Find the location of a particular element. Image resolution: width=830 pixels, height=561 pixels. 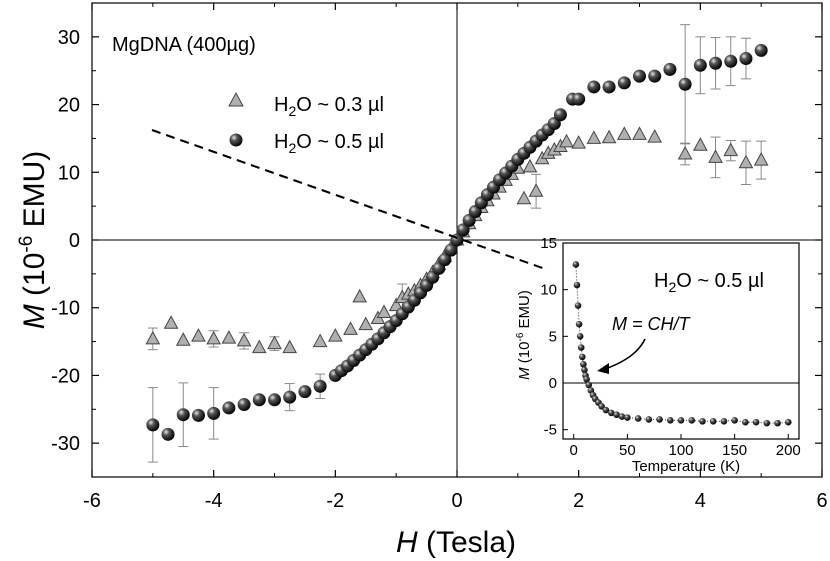

inset-y-axis-title: M (10-6 EMU) is located at coordinates (524, 335).